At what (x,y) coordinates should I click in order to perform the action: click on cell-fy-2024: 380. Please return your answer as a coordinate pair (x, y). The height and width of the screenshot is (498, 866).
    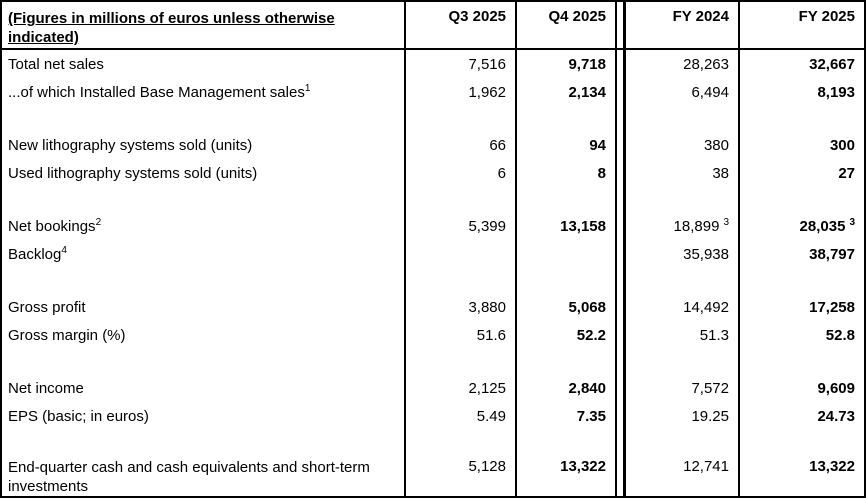
    Looking at the image, I should click on (683, 145).